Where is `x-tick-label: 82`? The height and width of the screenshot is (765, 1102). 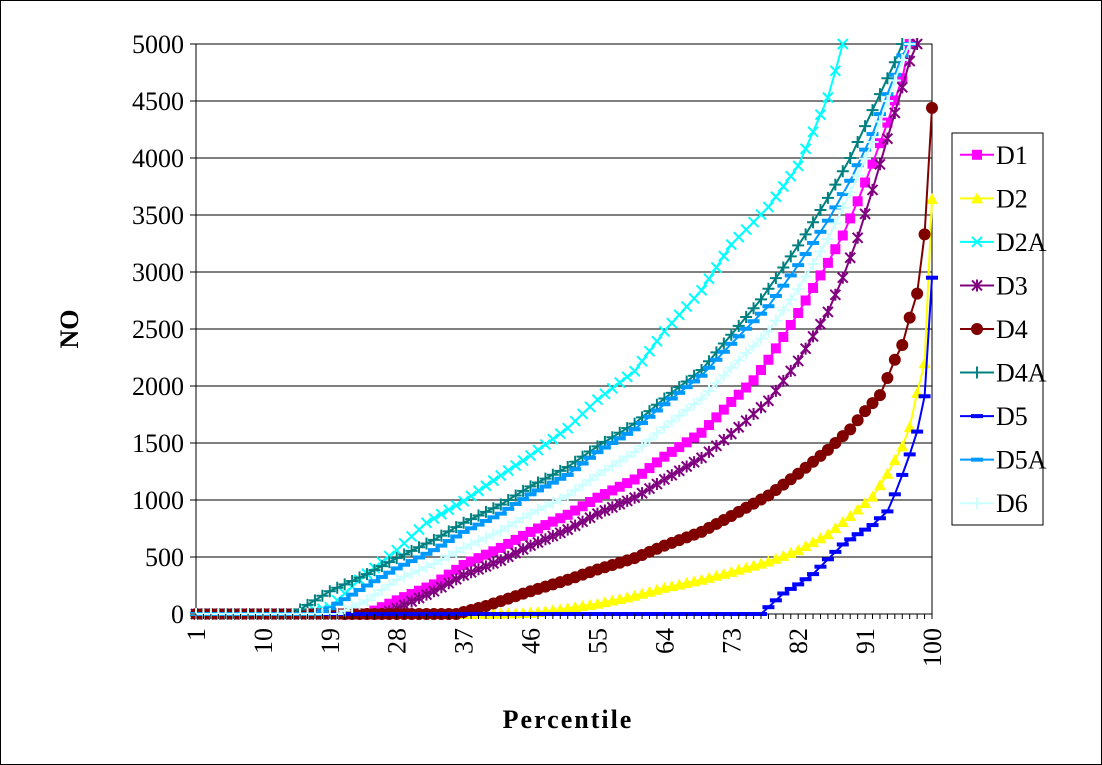
x-tick-label: 82 is located at coordinates (798, 641).